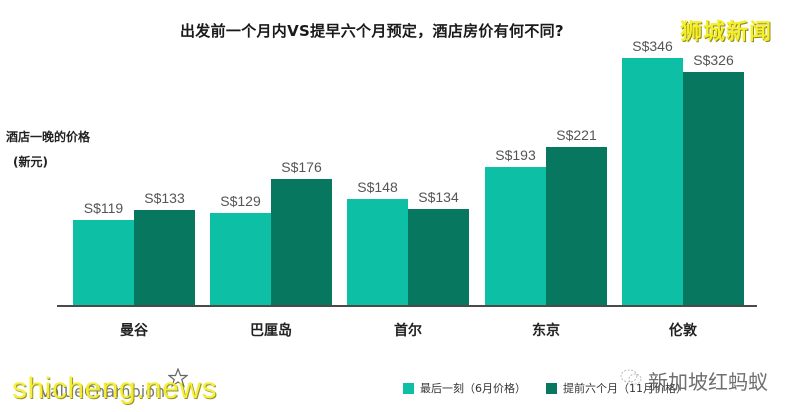 Image resolution: width=800 pixels, height=412 pixels. What do you see at coordinates (407, 306) in the screenshot?
I see `x-axis-baseline` at bounding box center [407, 306].